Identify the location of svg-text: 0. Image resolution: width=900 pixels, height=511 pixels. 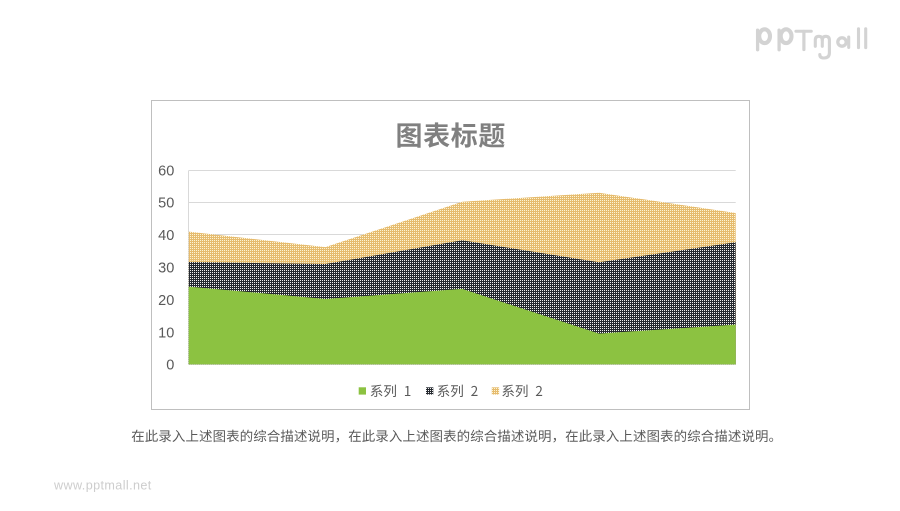
(170, 366).